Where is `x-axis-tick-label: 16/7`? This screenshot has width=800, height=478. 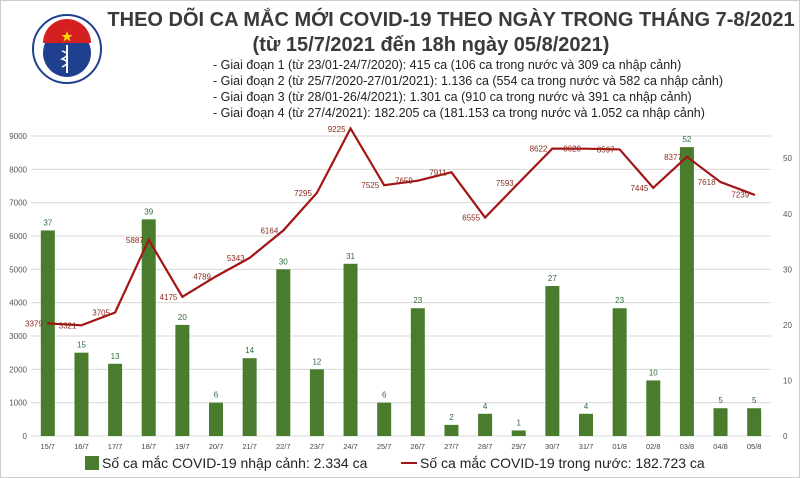
x-axis-tick-label: 16/7 is located at coordinates (81, 446).